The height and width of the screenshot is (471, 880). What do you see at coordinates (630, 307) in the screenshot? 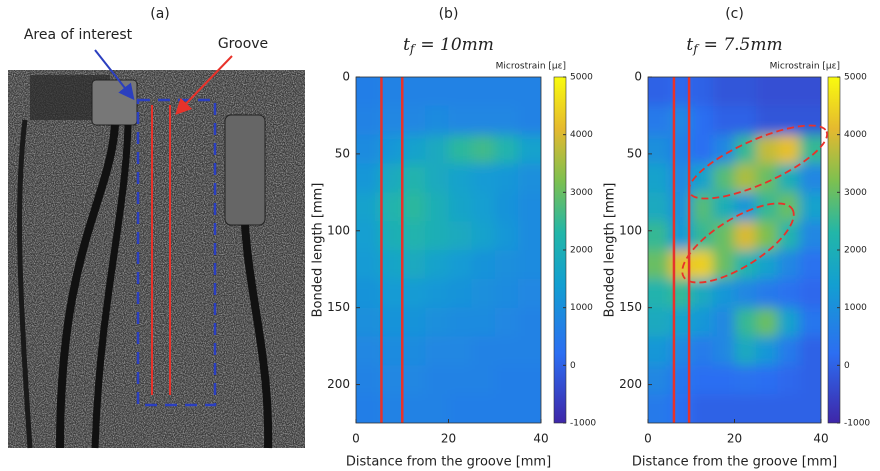
I see `y-tick-label: 150` at bounding box center [630, 307].